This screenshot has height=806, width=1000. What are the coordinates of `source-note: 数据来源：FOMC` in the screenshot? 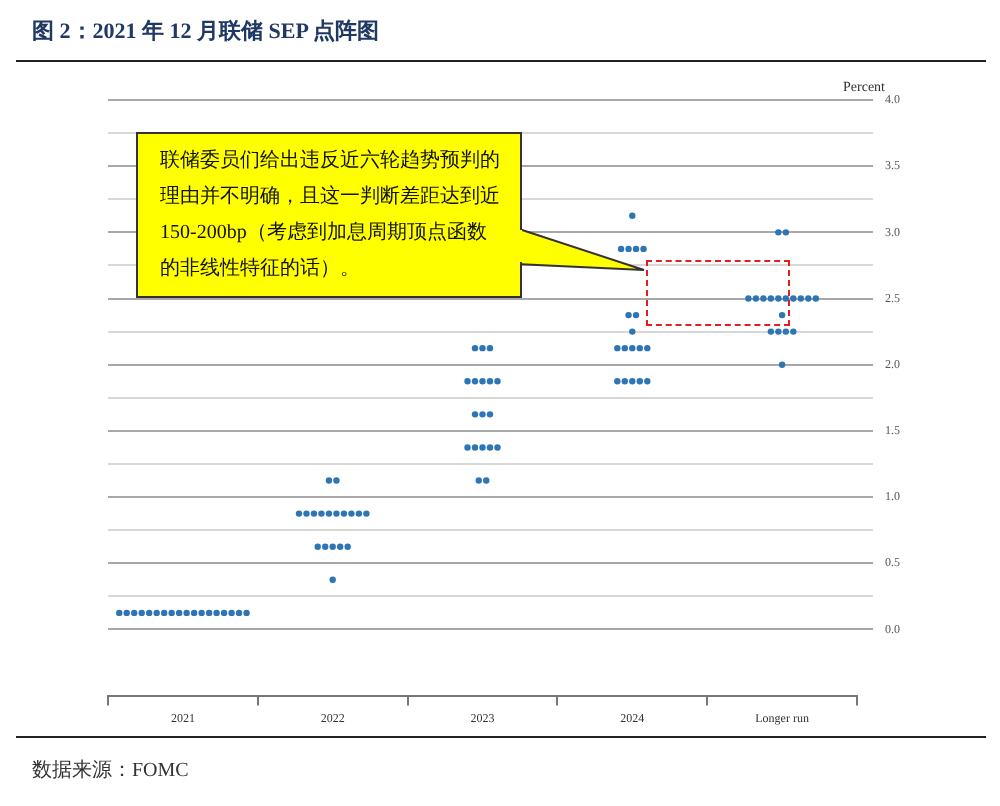 It's located at (110, 770).